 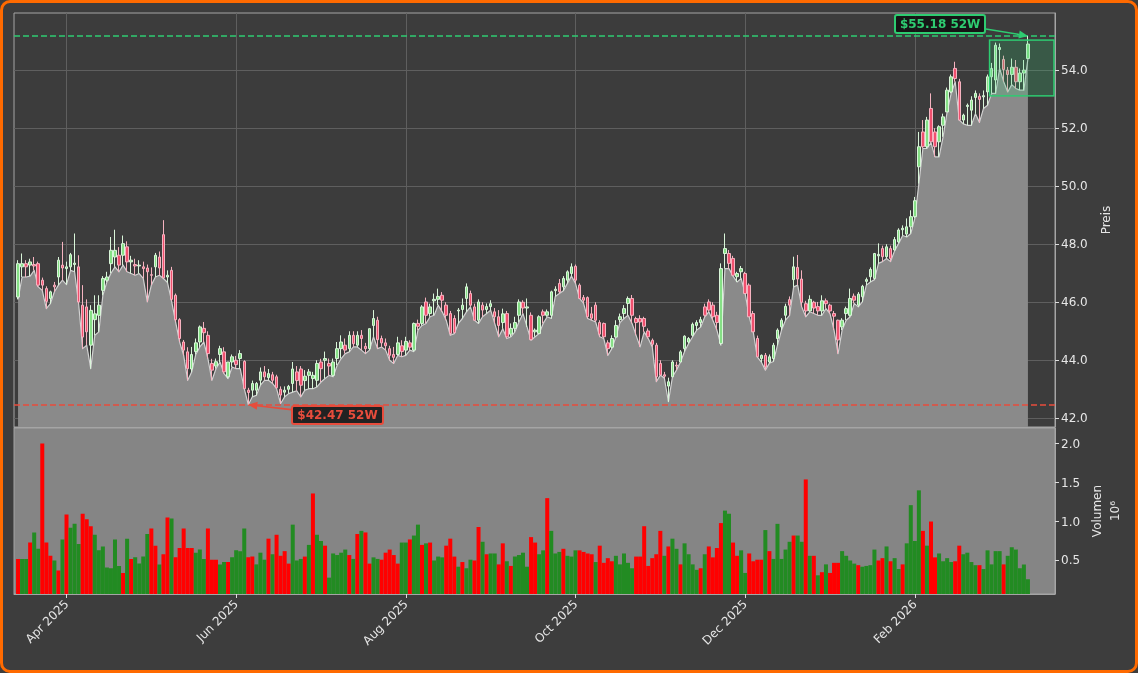 I want to click on y-tick-label: 52.0, so click(x=1074, y=128).